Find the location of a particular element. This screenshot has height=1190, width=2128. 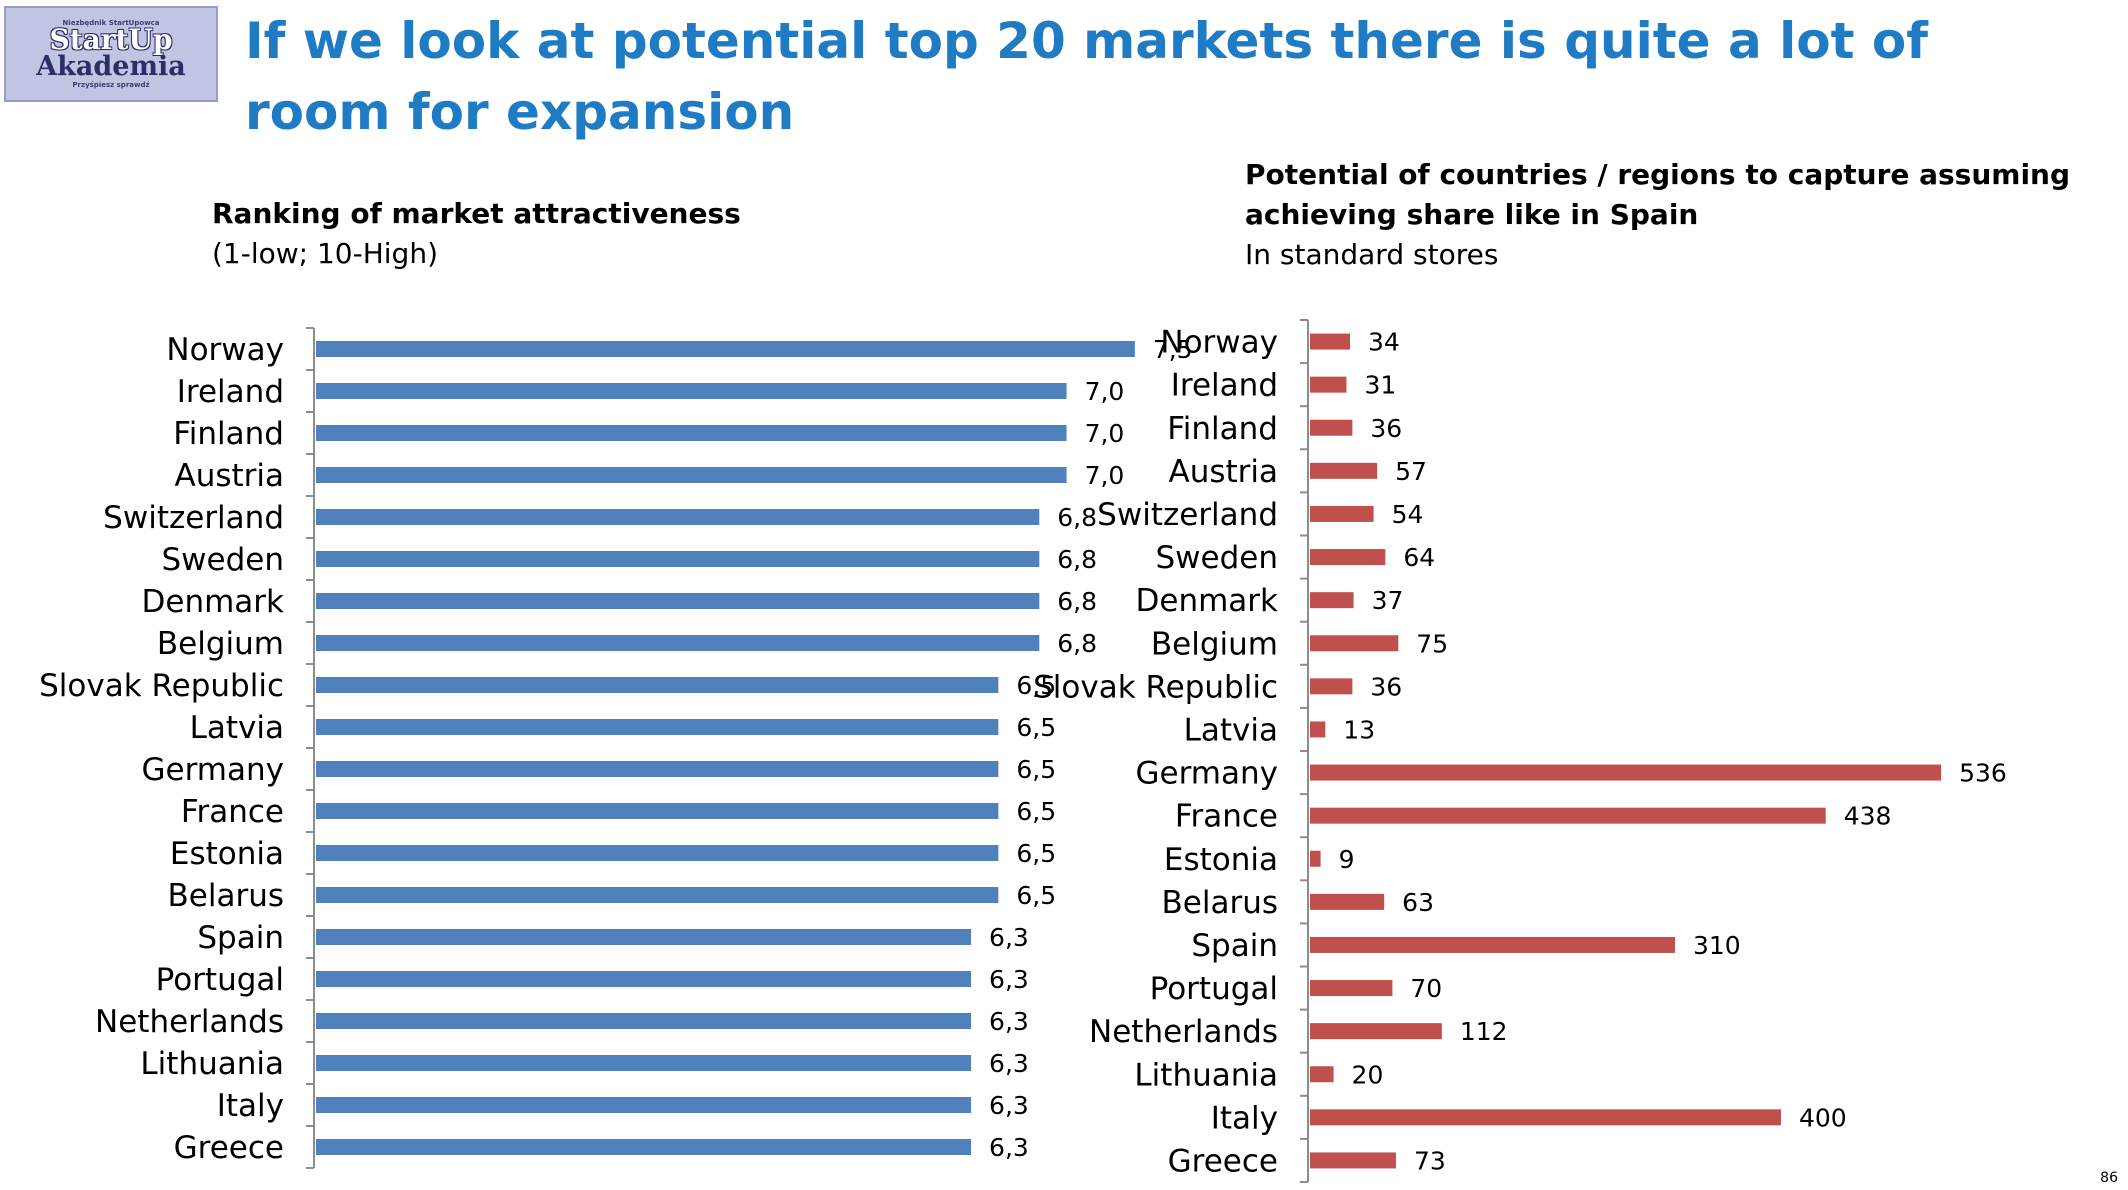

potential-value-label: 36 is located at coordinates (1386, 428).